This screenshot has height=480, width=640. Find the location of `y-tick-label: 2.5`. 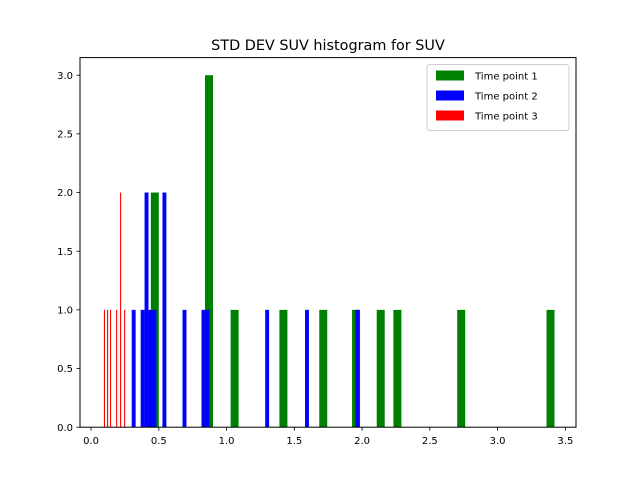

y-tick-label: 2.5 is located at coordinates (65, 134).